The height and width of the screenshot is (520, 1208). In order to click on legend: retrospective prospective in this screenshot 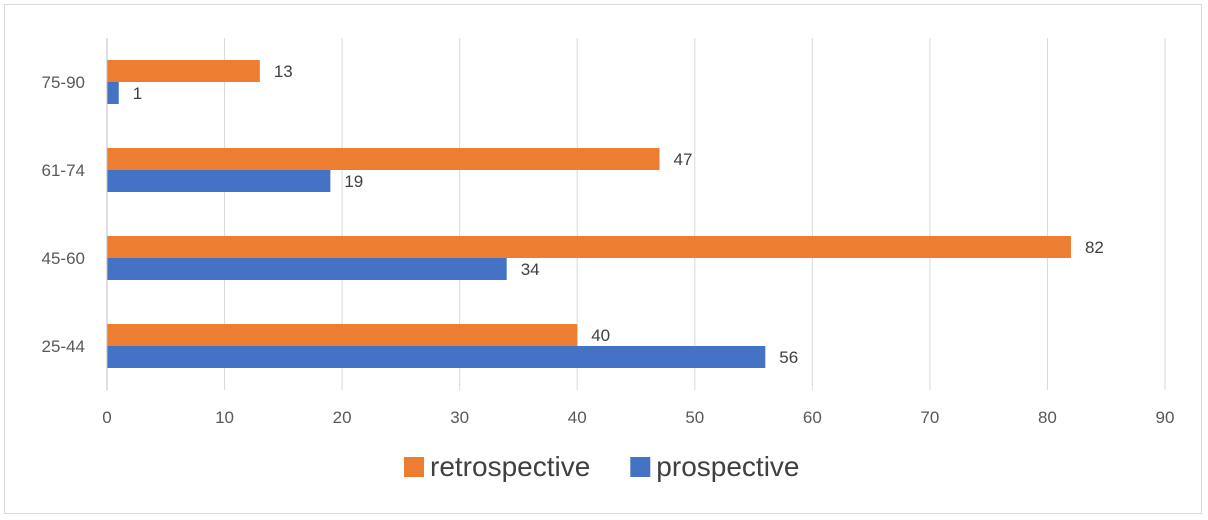, I will do `click(601, 466)`.